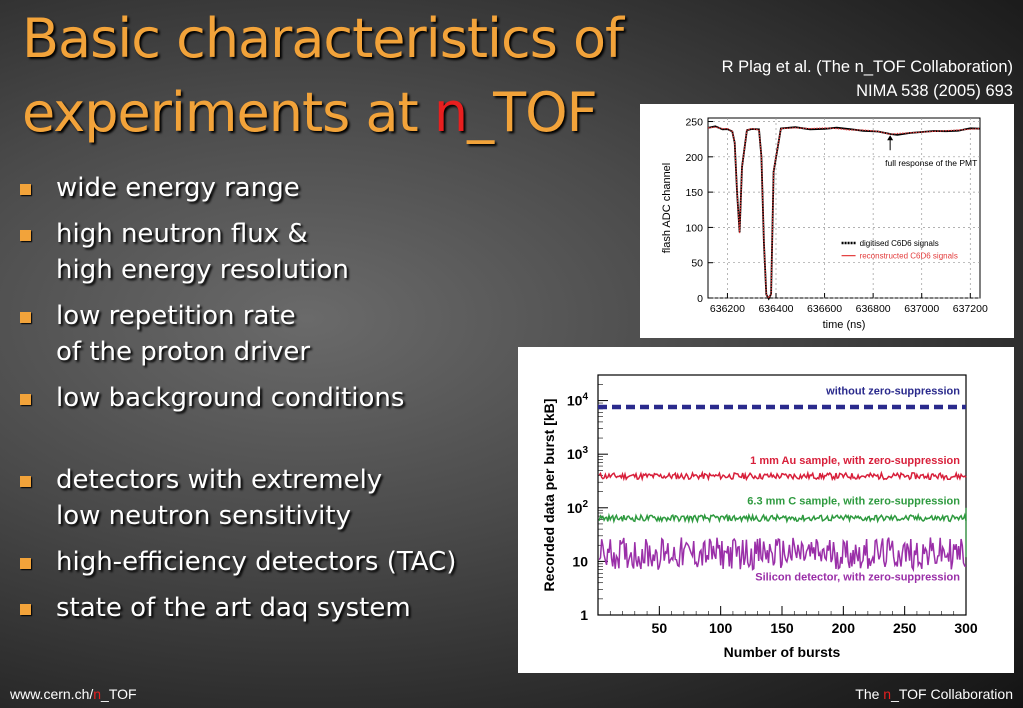 This screenshot has height=708, width=1023. Describe the element at coordinates (921, 309) in the screenshot. I see `x-tick-label: 637000` at that location.